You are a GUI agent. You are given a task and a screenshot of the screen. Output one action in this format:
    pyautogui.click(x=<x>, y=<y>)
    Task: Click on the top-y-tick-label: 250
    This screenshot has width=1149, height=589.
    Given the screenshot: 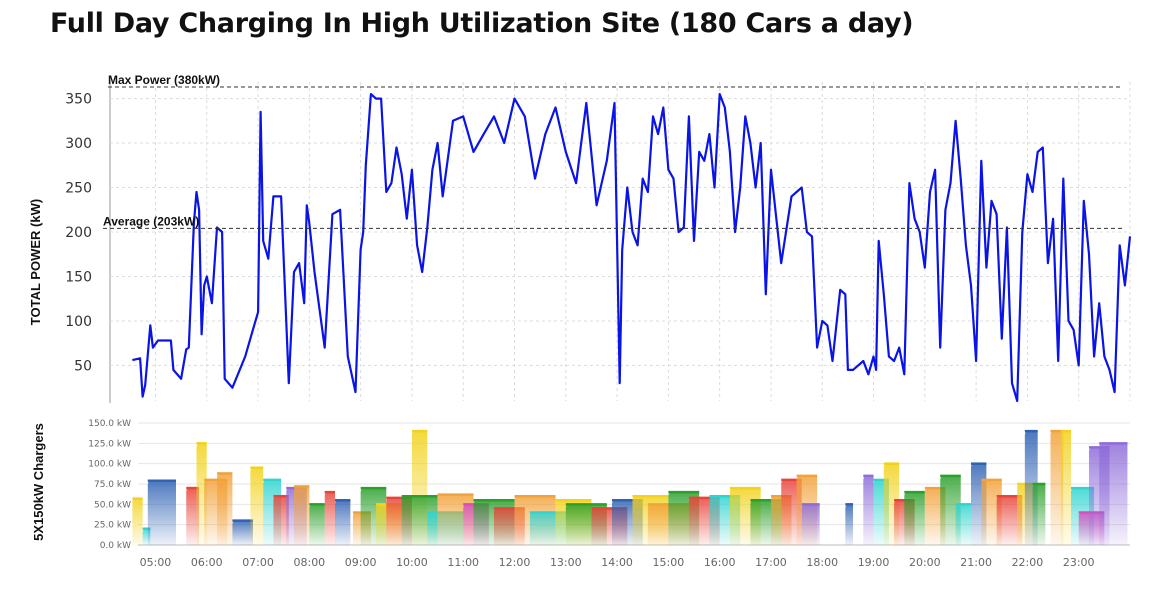 What is the action you would take?
    pyautogui.click(x=78, y=189)
    